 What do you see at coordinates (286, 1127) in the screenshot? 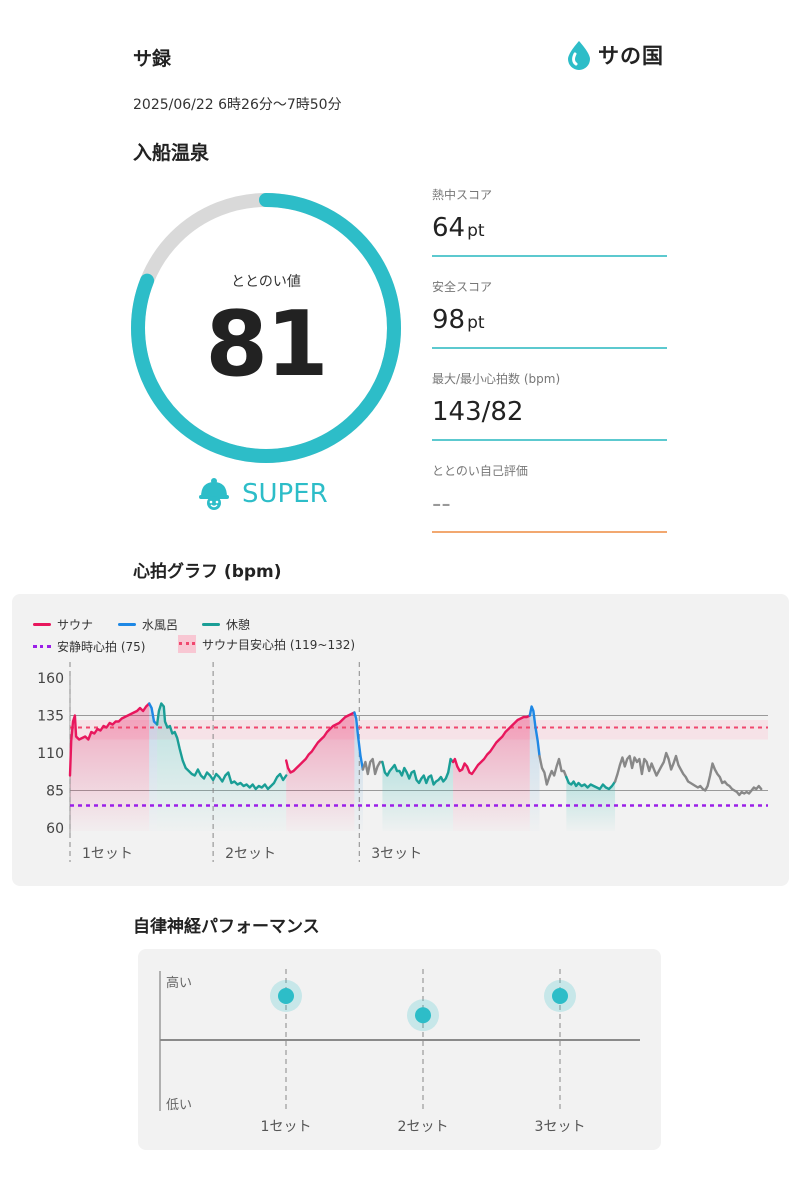
I see `category-label: 1セット` at bounding box center [286, 1127].